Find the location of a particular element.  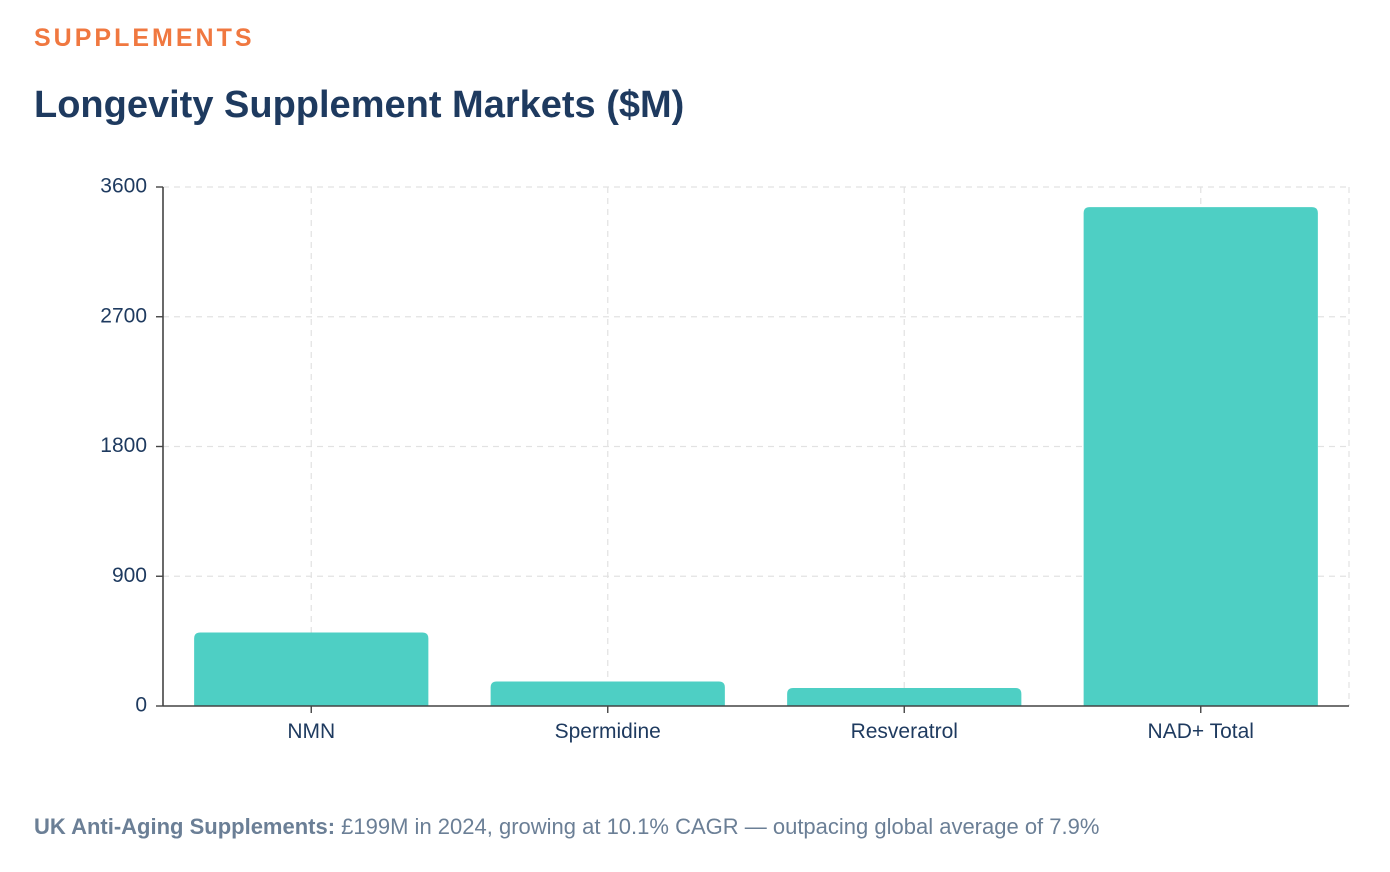

y-tick-label: 2700 is located at coordinates (123, 315).